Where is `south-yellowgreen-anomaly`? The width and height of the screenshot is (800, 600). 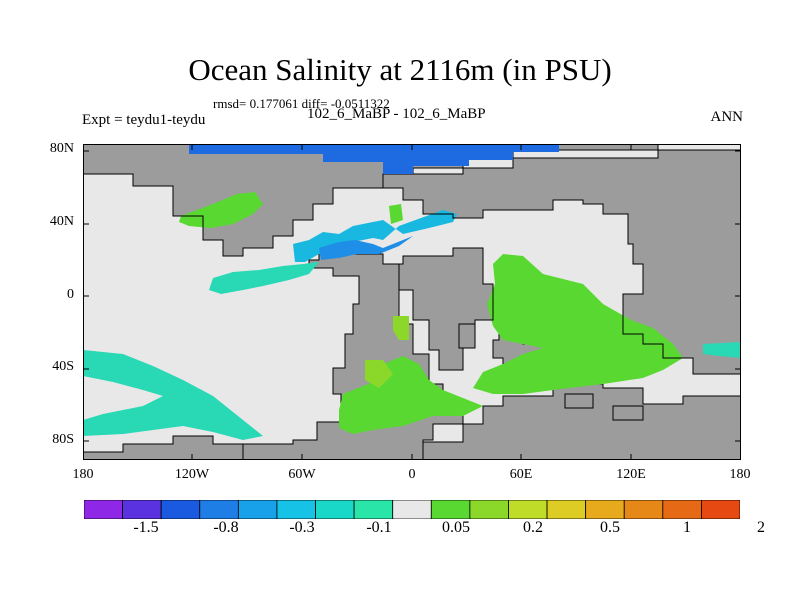 south-yellowgreen-anomaly is located at coordinates (379, 374).